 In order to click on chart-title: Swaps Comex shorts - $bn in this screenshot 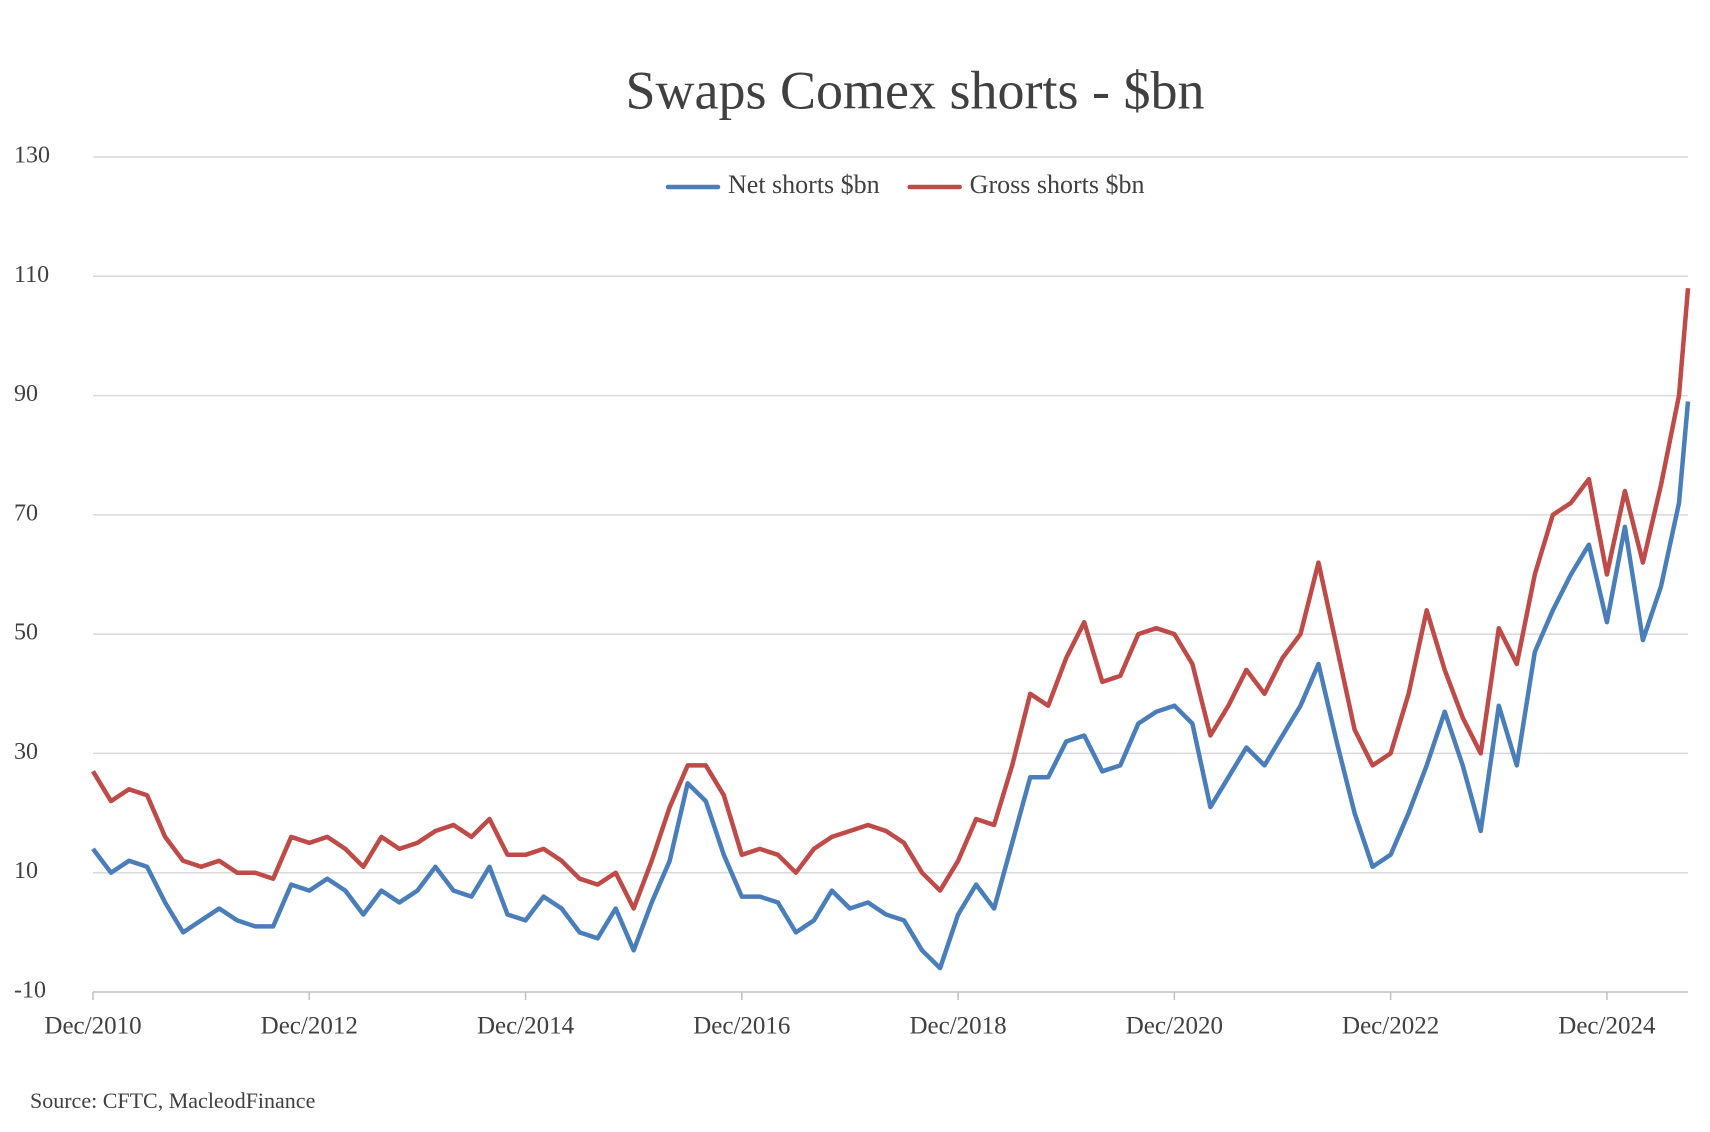, I will do `click(915, 90)`.